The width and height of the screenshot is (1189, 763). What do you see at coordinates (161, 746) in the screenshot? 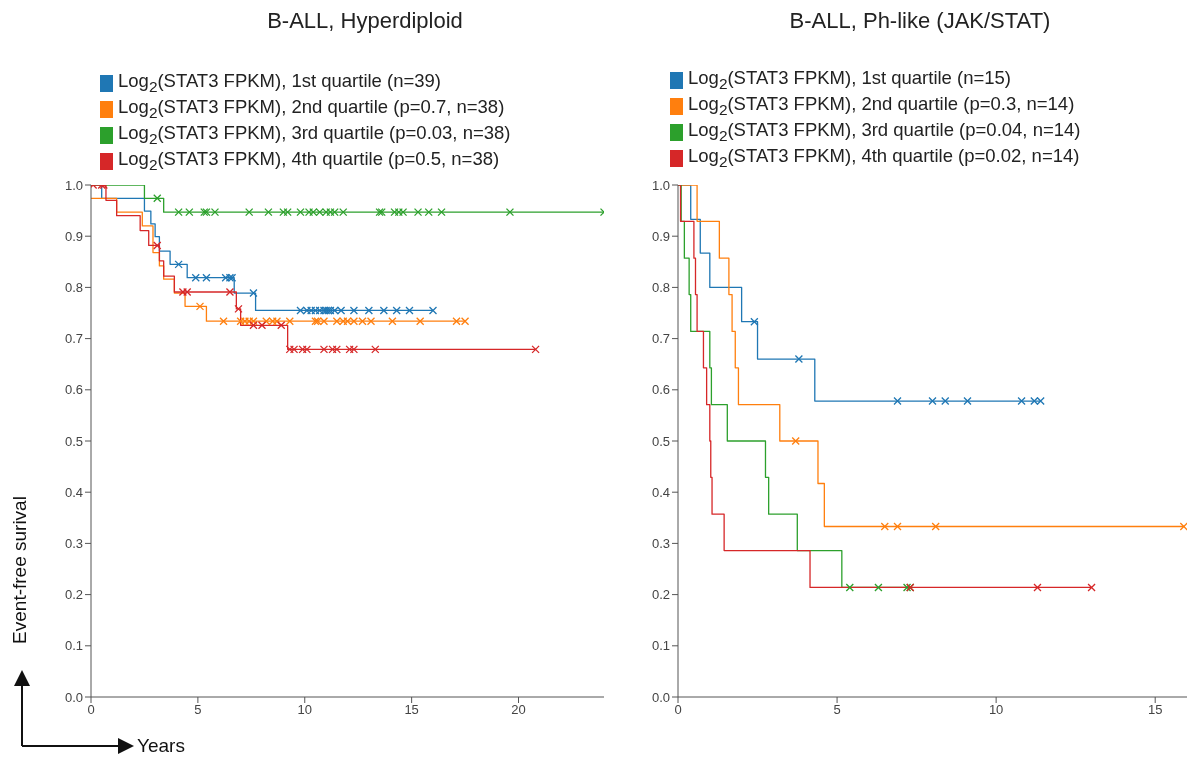
I see `x-axis-title: Years` at bounding box center [161, 746].